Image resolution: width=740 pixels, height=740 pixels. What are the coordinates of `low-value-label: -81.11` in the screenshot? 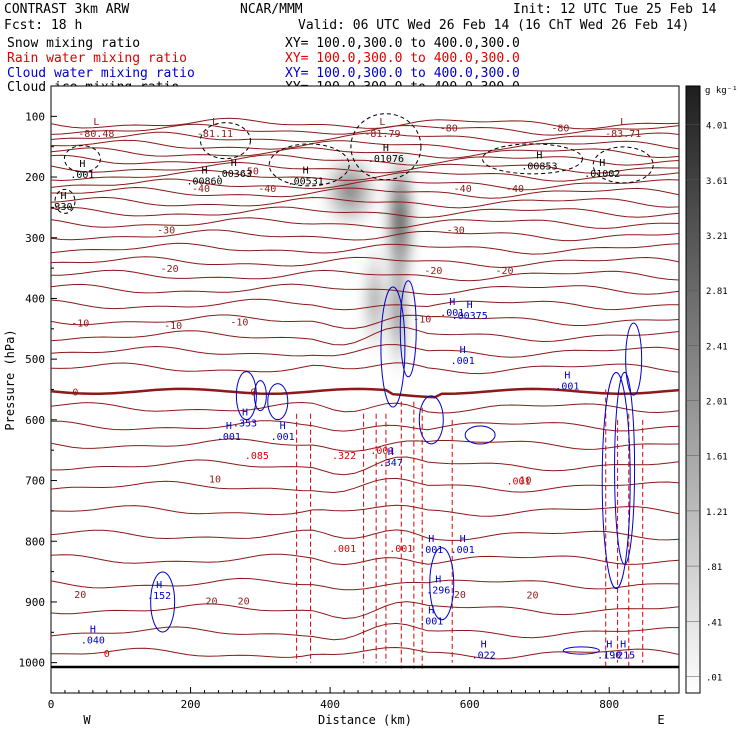 It's located at (215, 134).